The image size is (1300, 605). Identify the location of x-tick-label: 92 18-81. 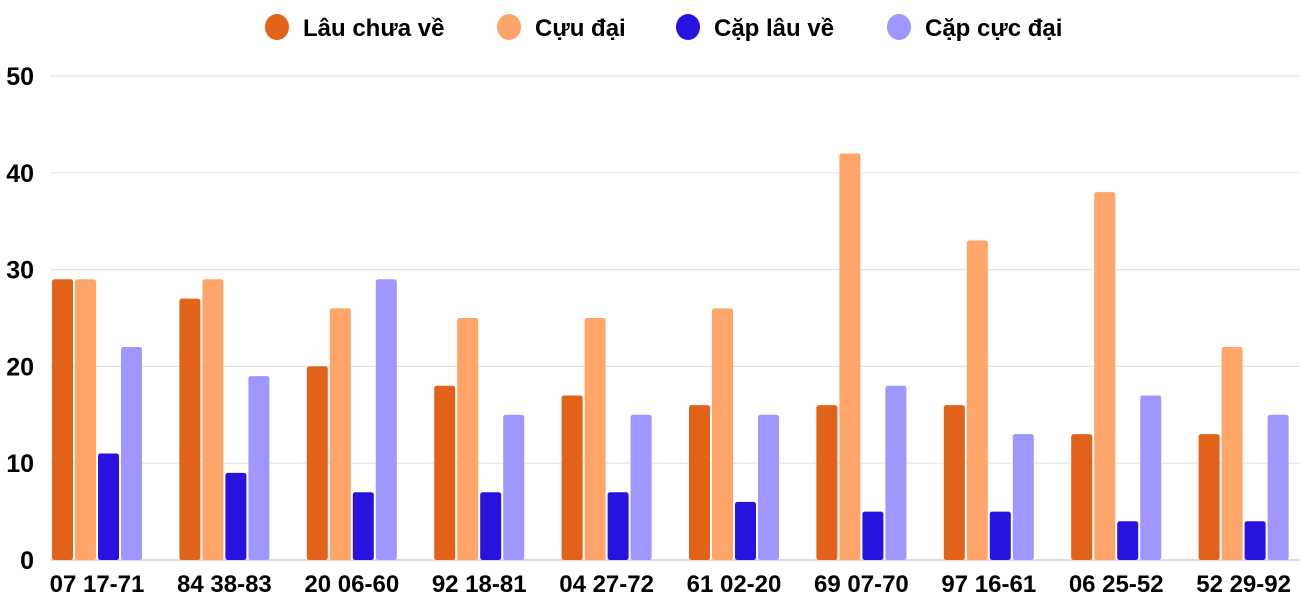
(479, 584).